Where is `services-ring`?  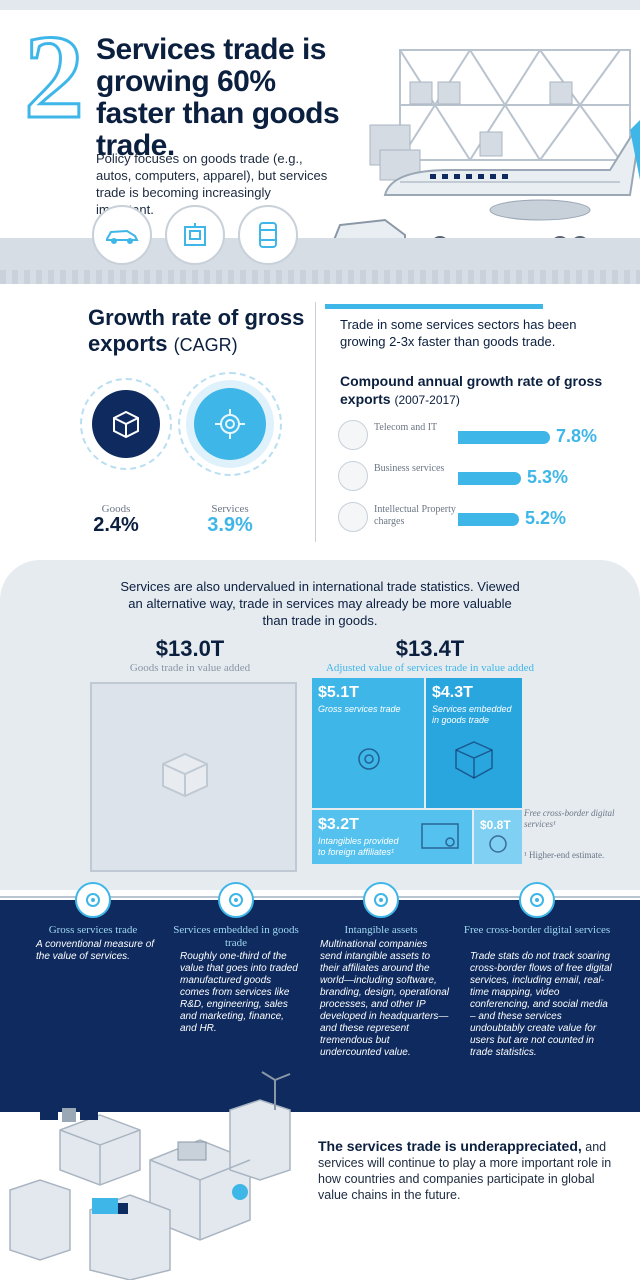 services-ring is located at coordinates (230, 424).